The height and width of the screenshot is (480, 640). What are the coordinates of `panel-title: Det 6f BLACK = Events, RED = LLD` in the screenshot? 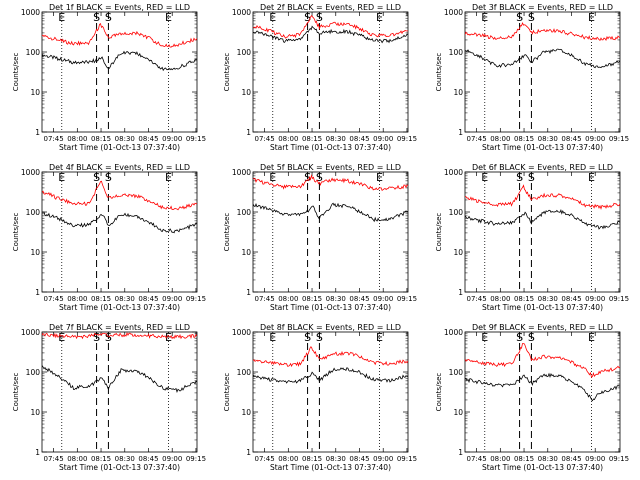 It's located at (542, 167).